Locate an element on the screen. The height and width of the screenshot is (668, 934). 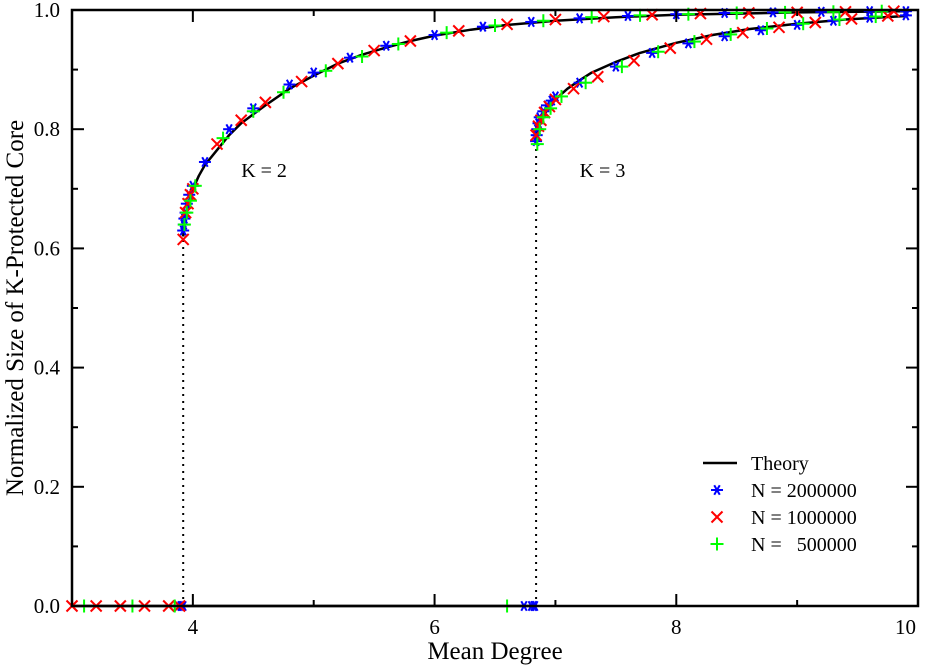
x-tick-label: 8 is located at coordinates (676, 627).